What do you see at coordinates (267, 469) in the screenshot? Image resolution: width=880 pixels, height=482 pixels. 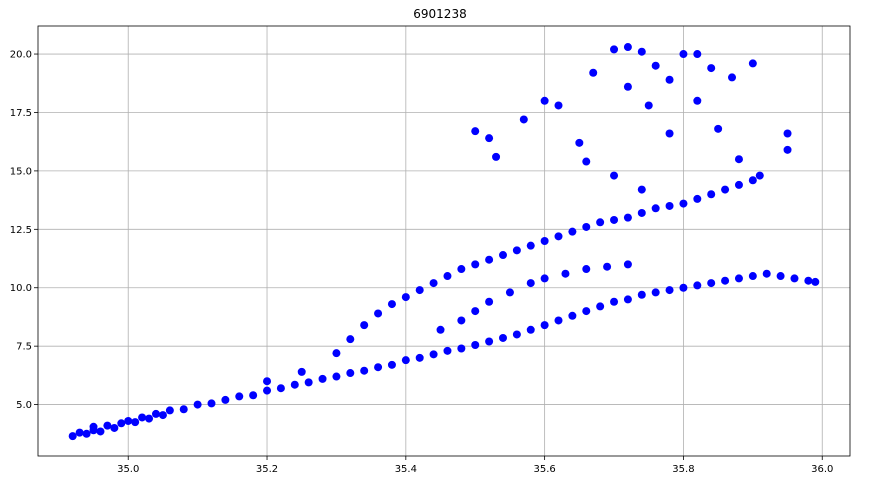 I see `x-tick-label: 35.2` at bounding box center [267, 469].